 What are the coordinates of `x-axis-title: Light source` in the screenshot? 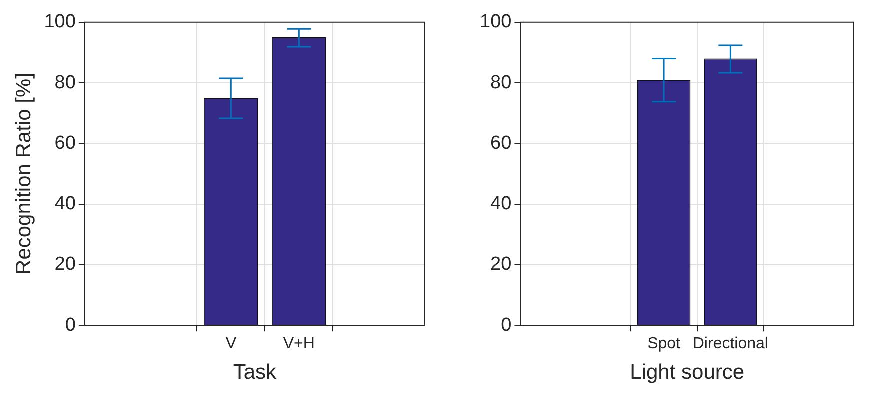 It's located at (687, 372).